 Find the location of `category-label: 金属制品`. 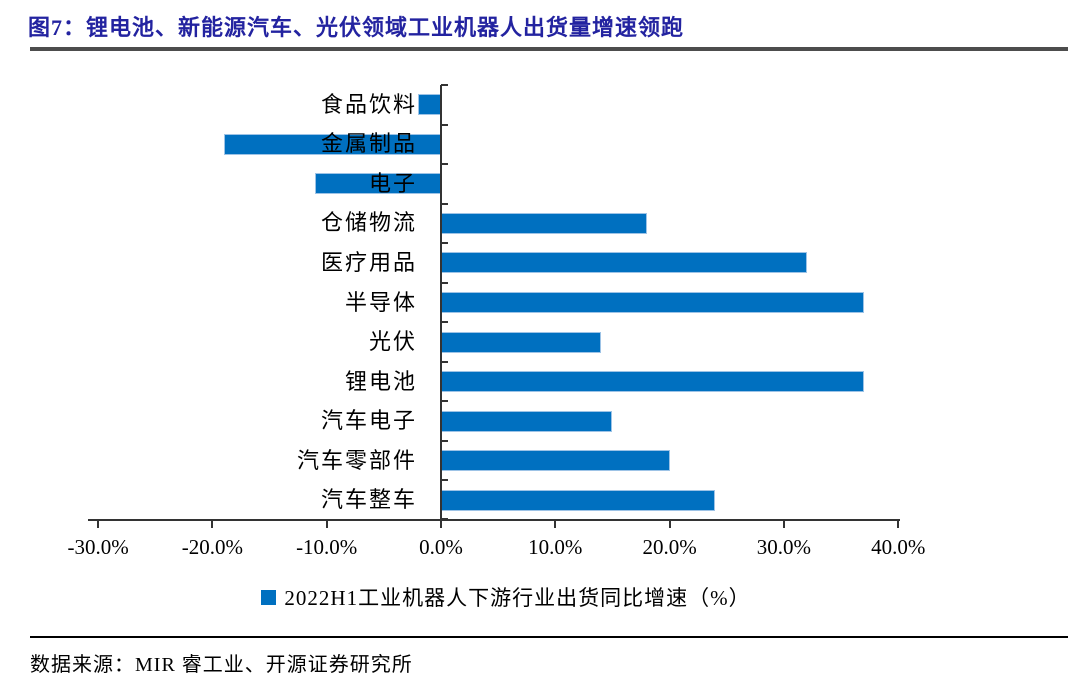

category-label: 金属制品 is located at coordinates (368, 144).